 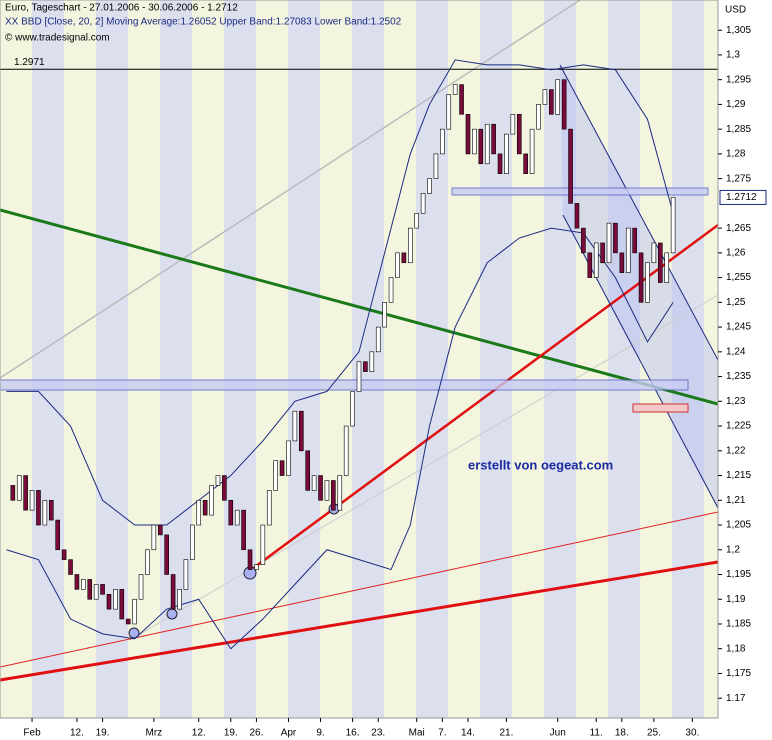 What do you see at coordinates (738, 277) in the screenshot?
I see `y-tick-label: 1,255` at bounding box center [738, 277].